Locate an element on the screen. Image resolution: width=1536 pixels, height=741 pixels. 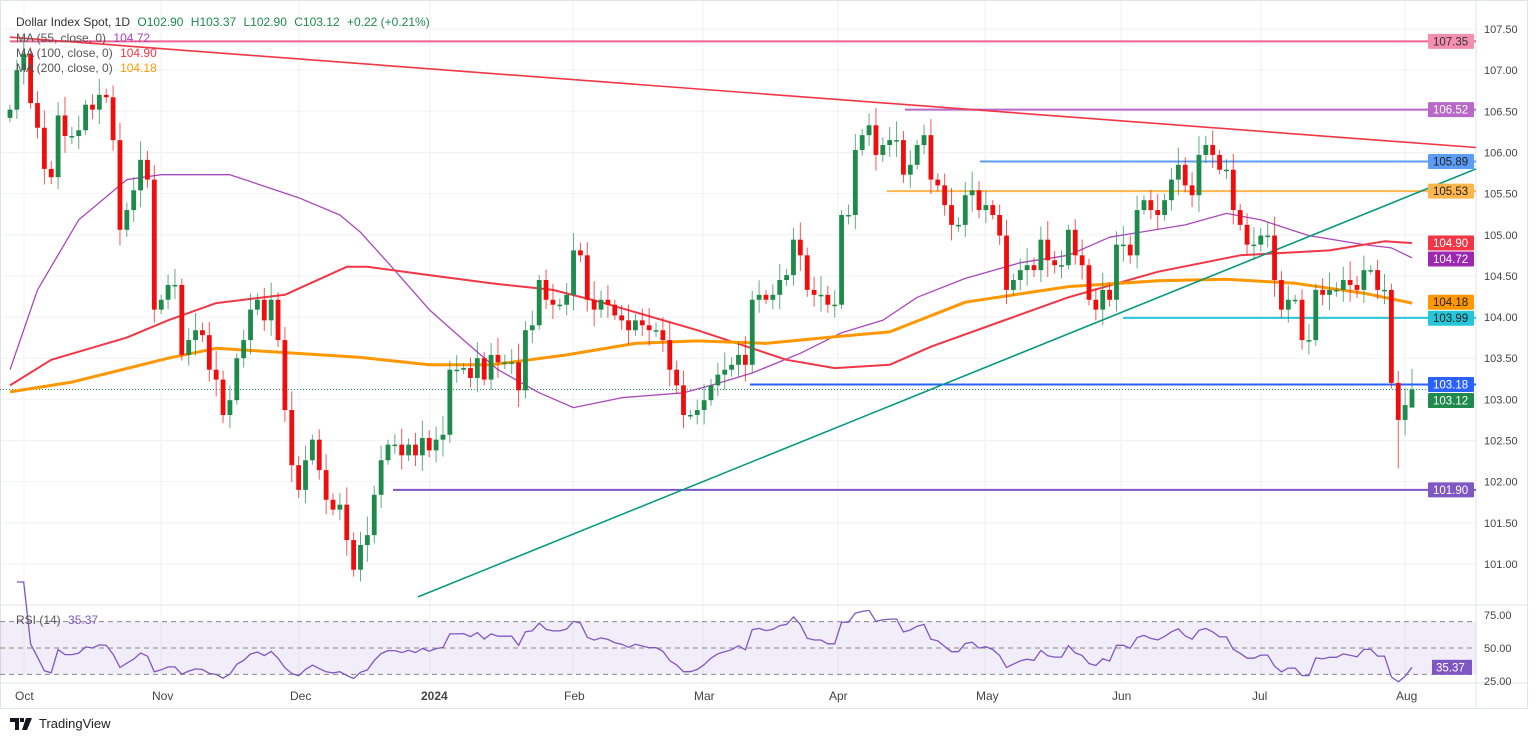
time-tick-Nov: Nov is located at coordinates (162, 696).